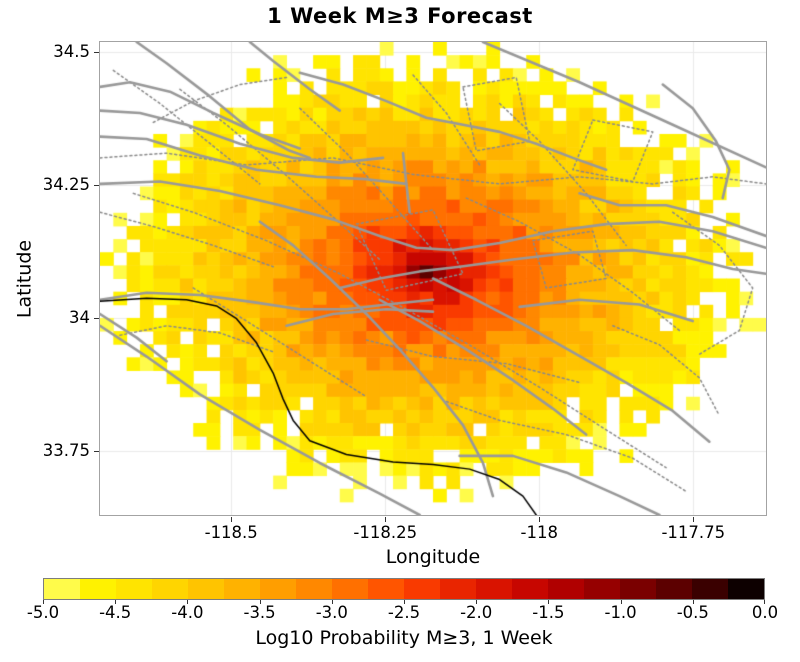 Image resolution: width=800 pixels, height=662 pixels. I want to click on colorbar-tick-label: -4.0, so click(187, 612).